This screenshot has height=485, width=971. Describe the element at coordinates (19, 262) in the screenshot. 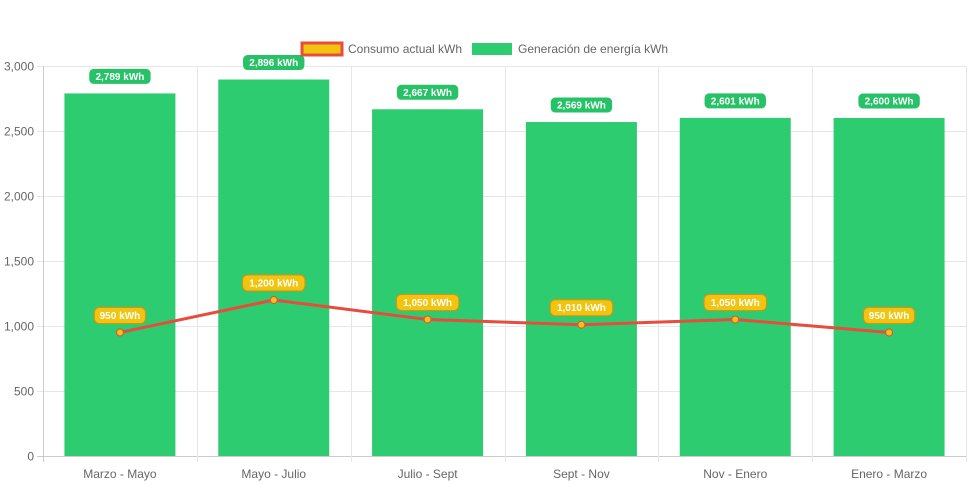

I see `y-tick-label: 1,500` at that location.